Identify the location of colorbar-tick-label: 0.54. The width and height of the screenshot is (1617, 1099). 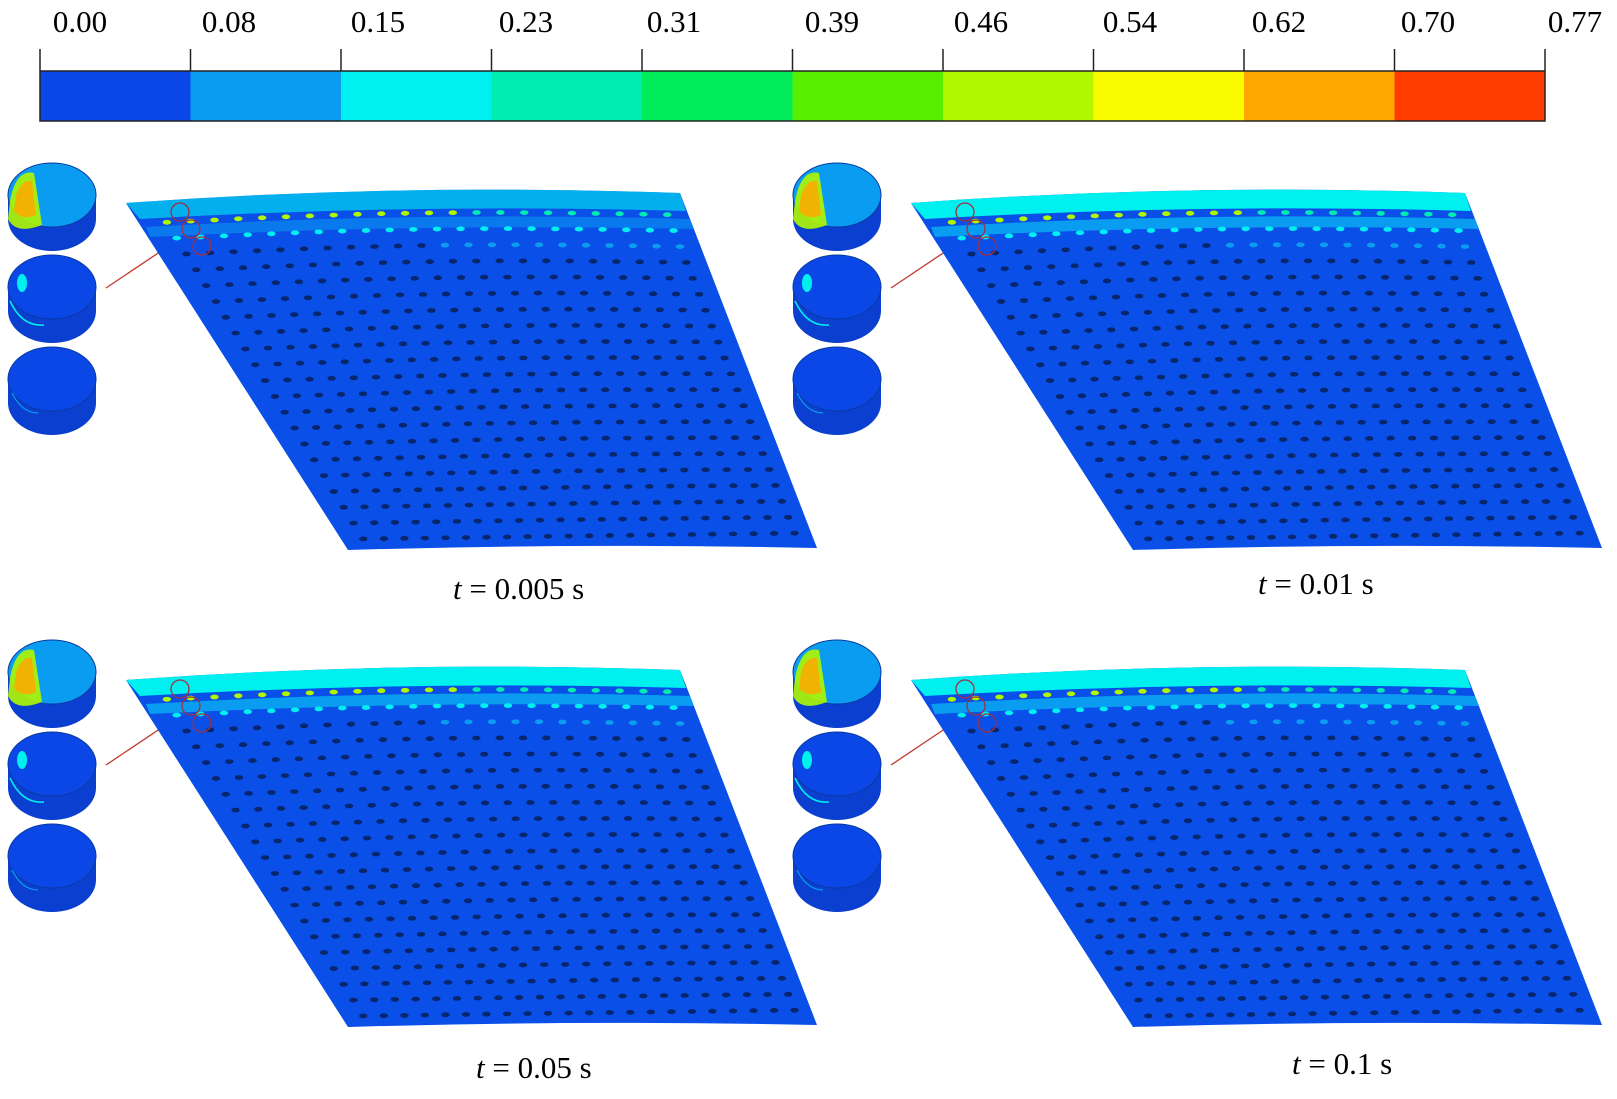
(1130, 21).